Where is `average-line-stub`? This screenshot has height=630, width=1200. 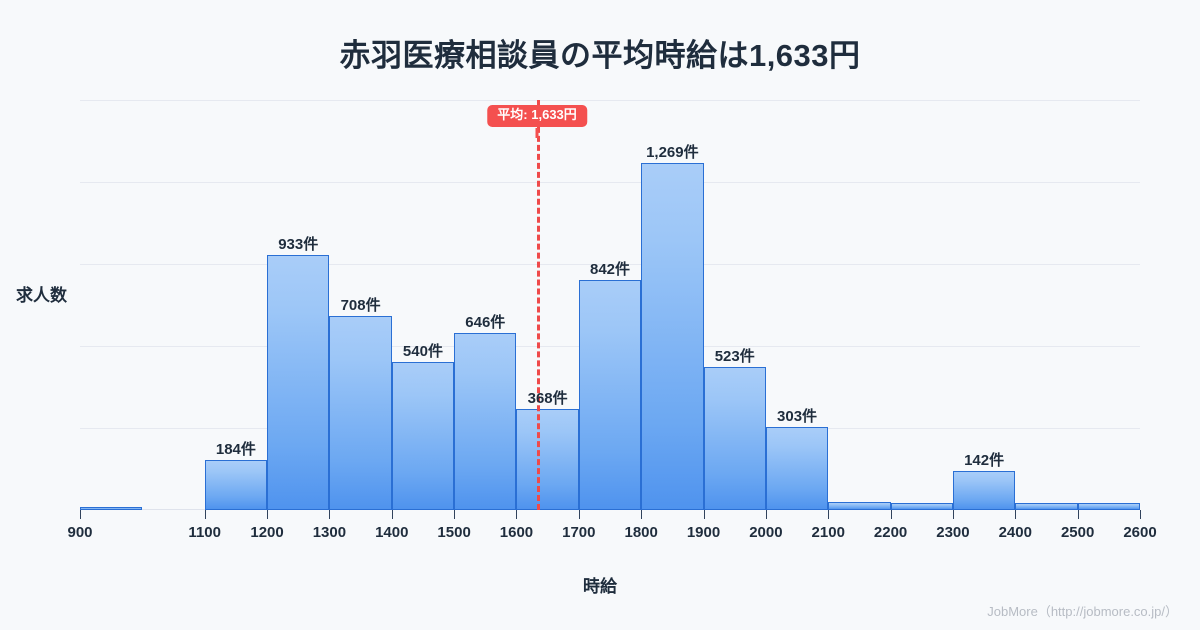 average-line-stub is located at coordinates (537, 133).